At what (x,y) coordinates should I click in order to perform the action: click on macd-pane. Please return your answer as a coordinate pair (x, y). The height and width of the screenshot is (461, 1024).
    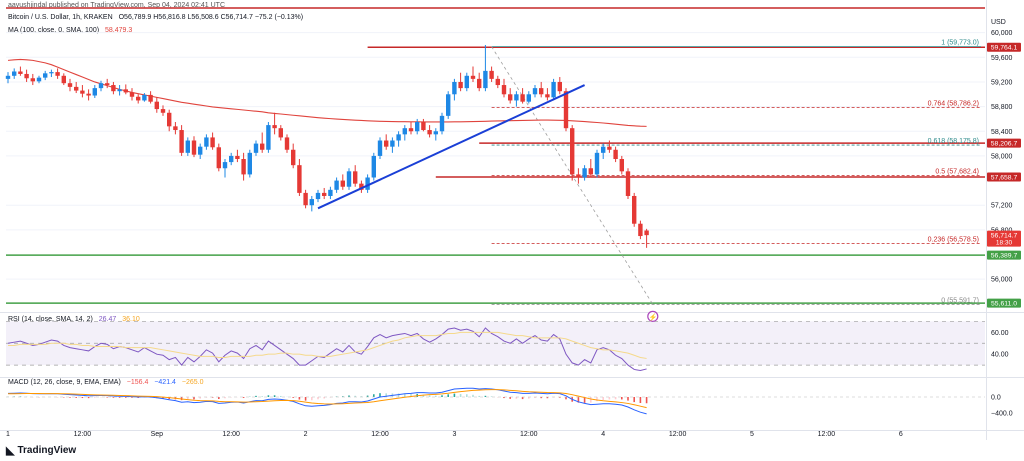
    Looking at the image, I should click on (495, 401).